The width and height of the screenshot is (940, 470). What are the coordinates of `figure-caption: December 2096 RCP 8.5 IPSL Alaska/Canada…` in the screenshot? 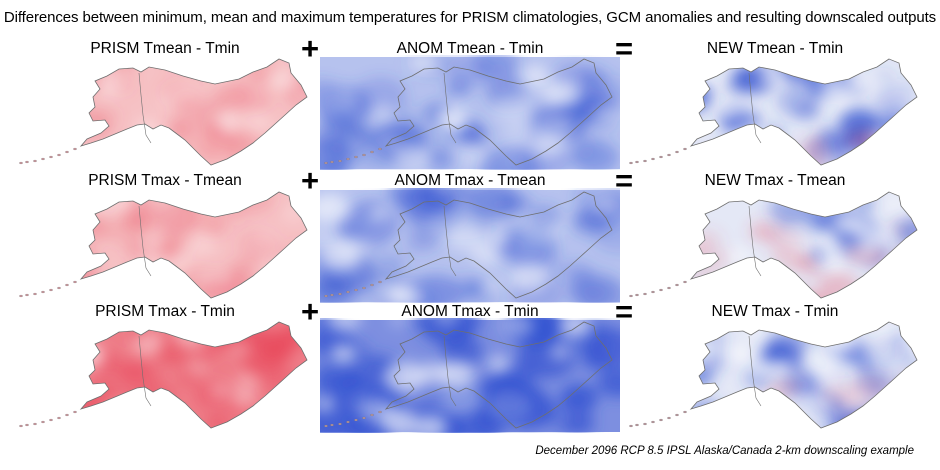 It's located at (724, 451).